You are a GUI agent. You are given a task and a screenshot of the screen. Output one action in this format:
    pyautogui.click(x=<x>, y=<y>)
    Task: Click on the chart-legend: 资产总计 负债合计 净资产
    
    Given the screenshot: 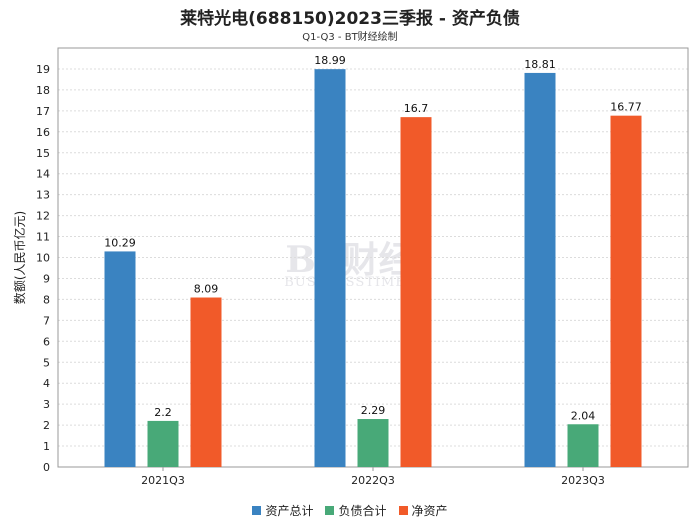 What is the action you would take?
    pyautogui.click(x=350, y=510)
    